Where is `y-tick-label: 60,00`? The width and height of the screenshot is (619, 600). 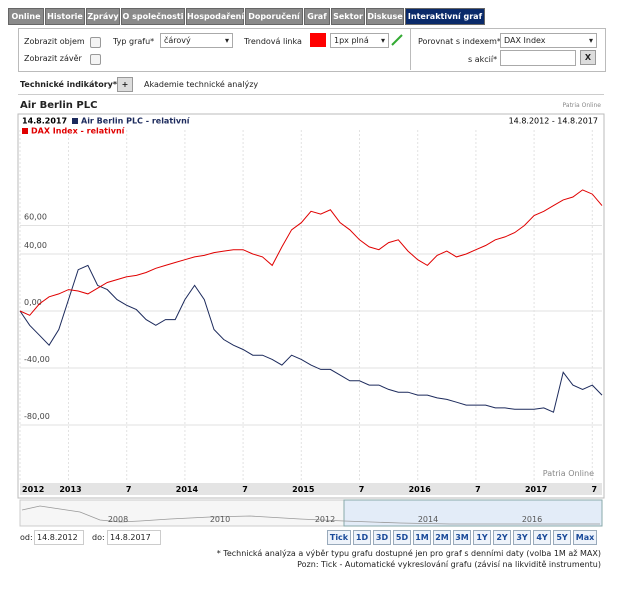 y-tick-label: 60,00 is located at coordinates (35, 217).